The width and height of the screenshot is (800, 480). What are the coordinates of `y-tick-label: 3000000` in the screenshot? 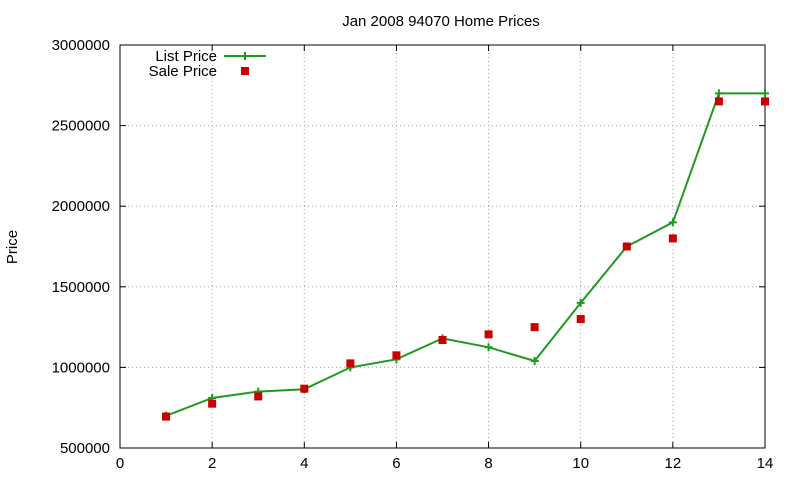 It's located at (81, 45).